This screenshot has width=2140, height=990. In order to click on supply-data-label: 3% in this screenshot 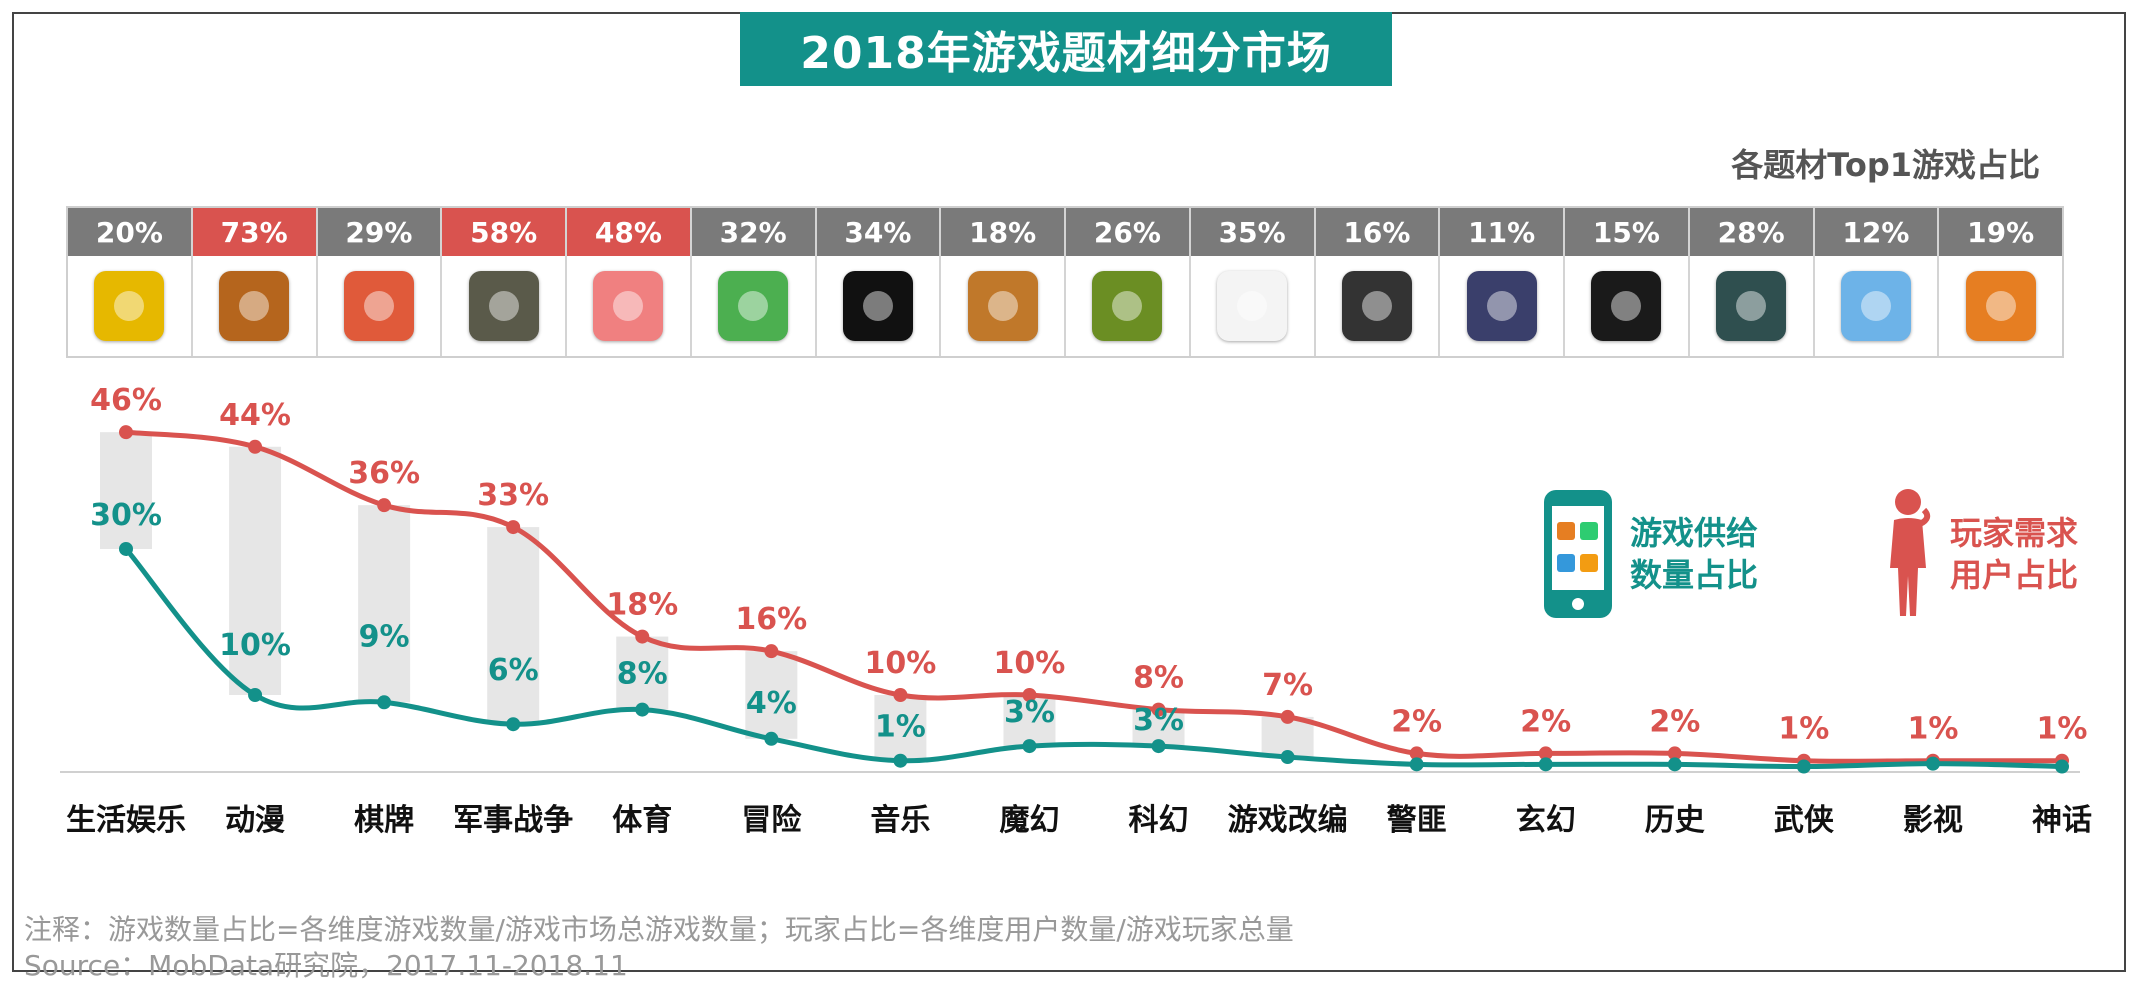, I will do `click(1158, 720)`.